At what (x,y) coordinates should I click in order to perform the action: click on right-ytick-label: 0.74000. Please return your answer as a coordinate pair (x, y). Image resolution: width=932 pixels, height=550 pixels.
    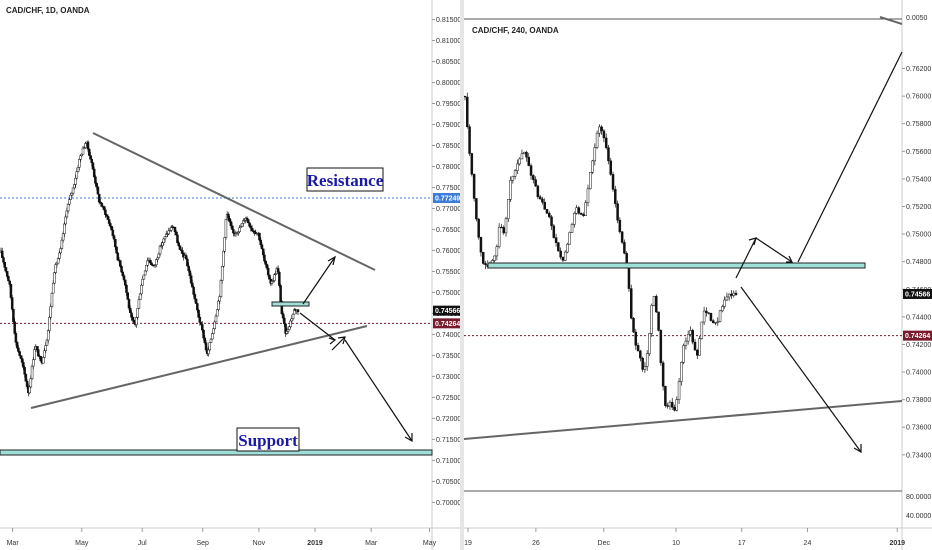
    Looking at the image, I should click on (918, 373).